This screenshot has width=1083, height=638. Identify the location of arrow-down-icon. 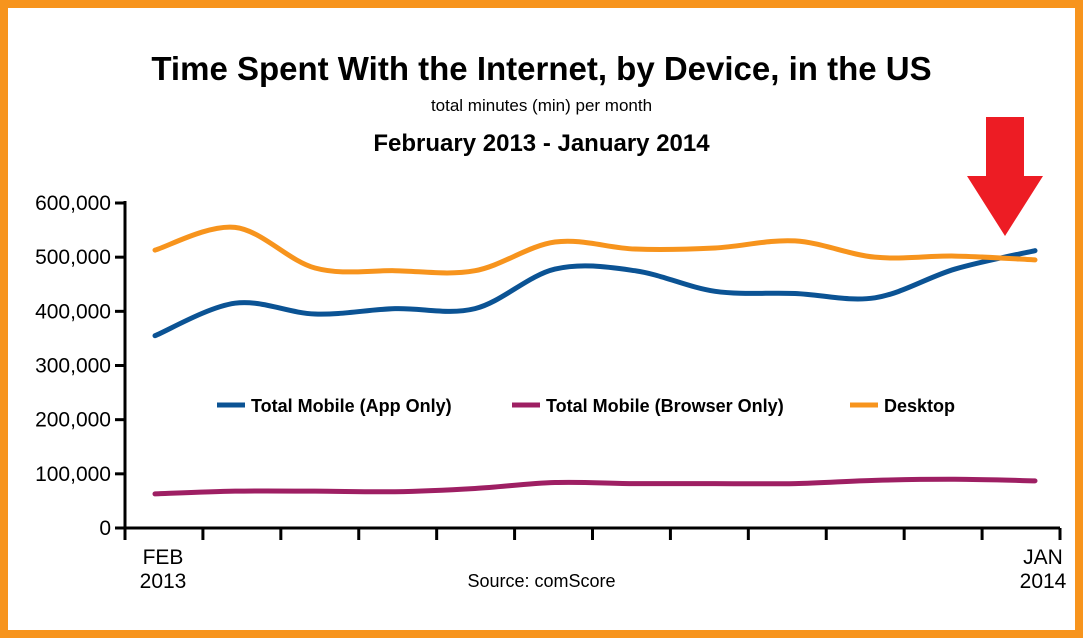
(1005, 176).